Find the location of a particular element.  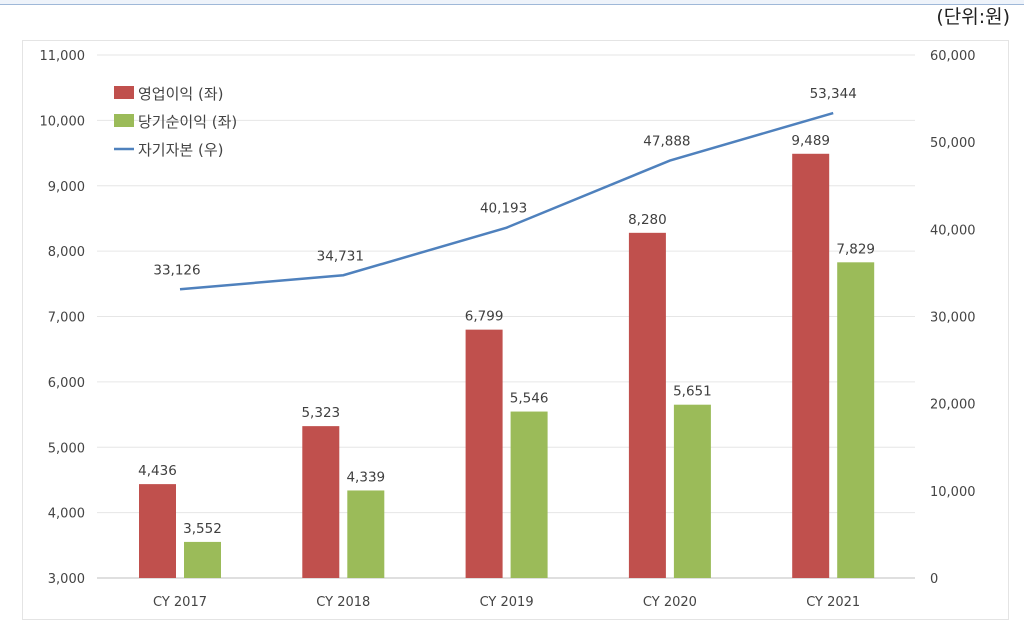

unit-label: (단위:원) is located at coordinates (973, 17).